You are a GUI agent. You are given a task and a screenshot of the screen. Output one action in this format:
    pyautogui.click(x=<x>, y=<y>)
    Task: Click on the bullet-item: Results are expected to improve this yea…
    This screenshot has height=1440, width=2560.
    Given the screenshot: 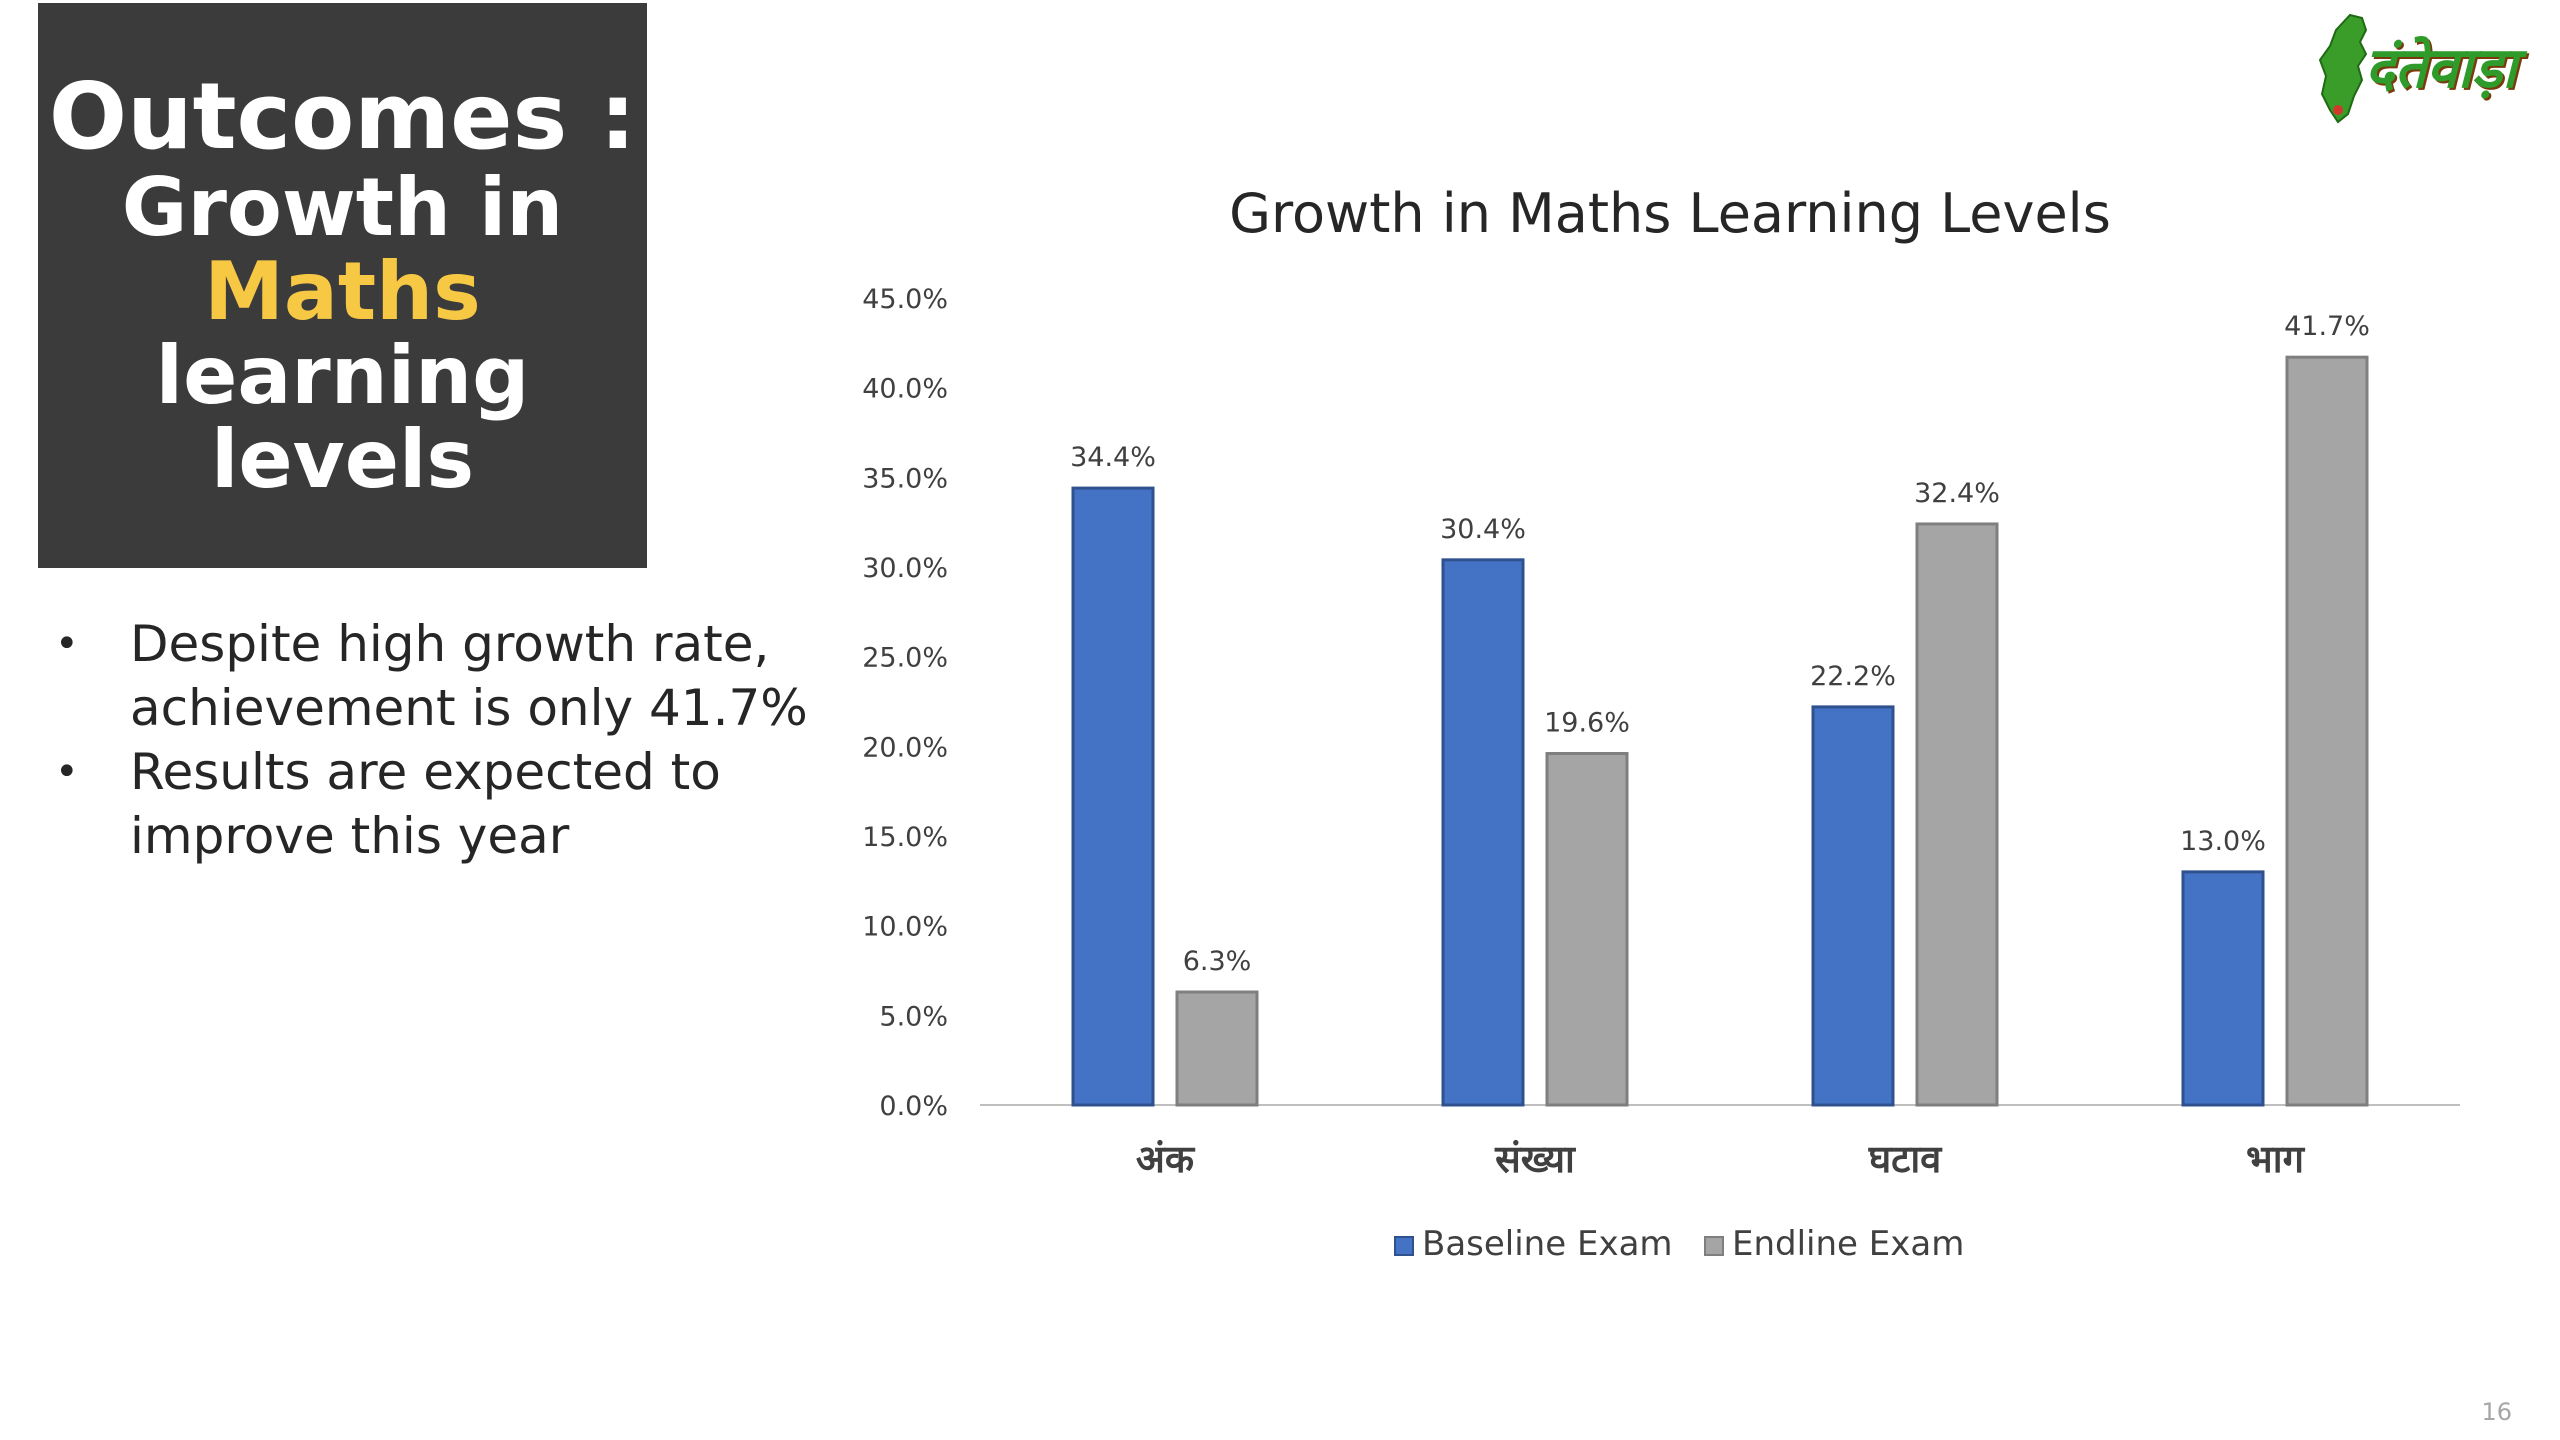 What is the action you would take?
    pyautogui.click(x=445, y=804)
    